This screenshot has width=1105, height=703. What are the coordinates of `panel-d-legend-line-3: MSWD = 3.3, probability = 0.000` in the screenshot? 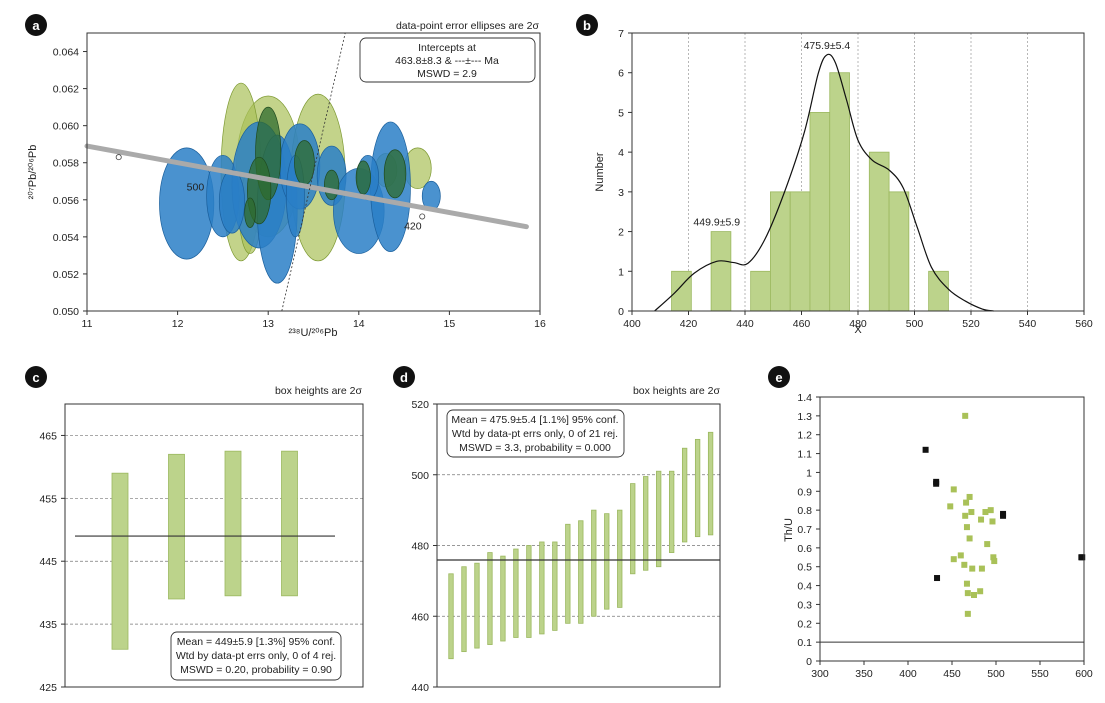 It's located at (535, 448).